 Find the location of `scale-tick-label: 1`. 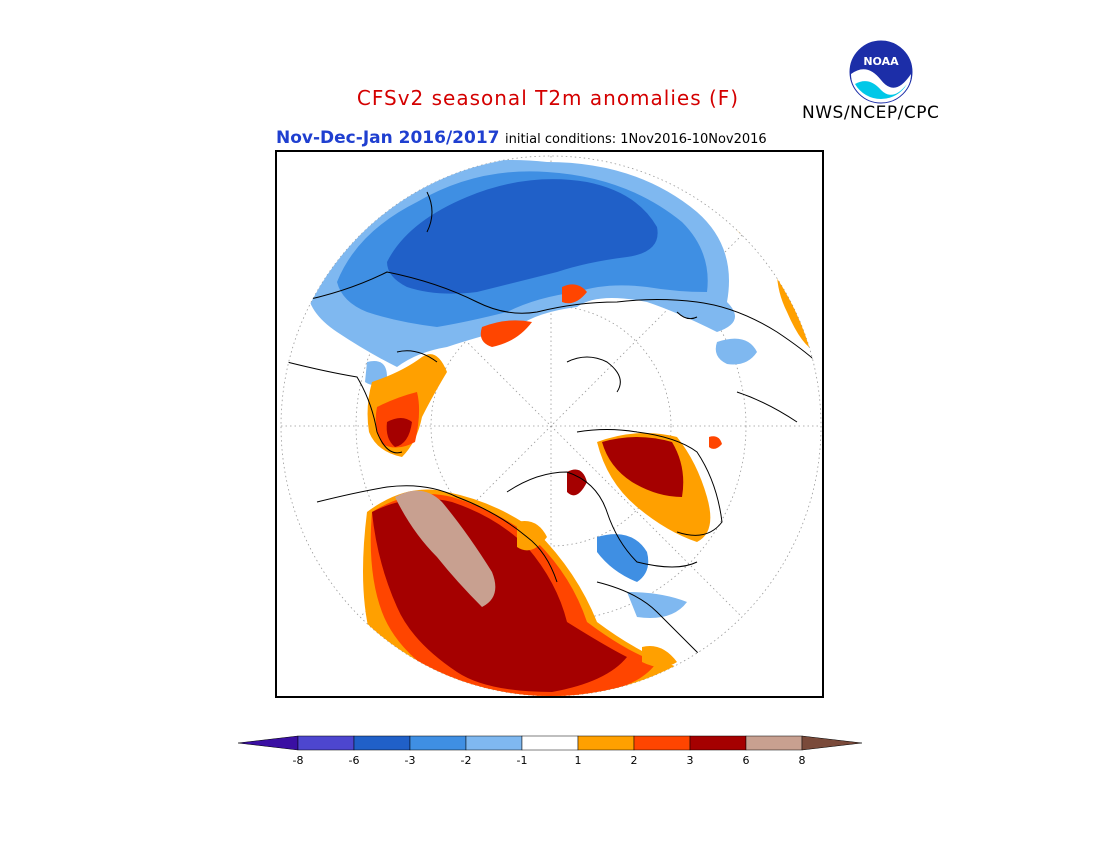

scale-tick-label: 1 is located at coordinates (578, 760).